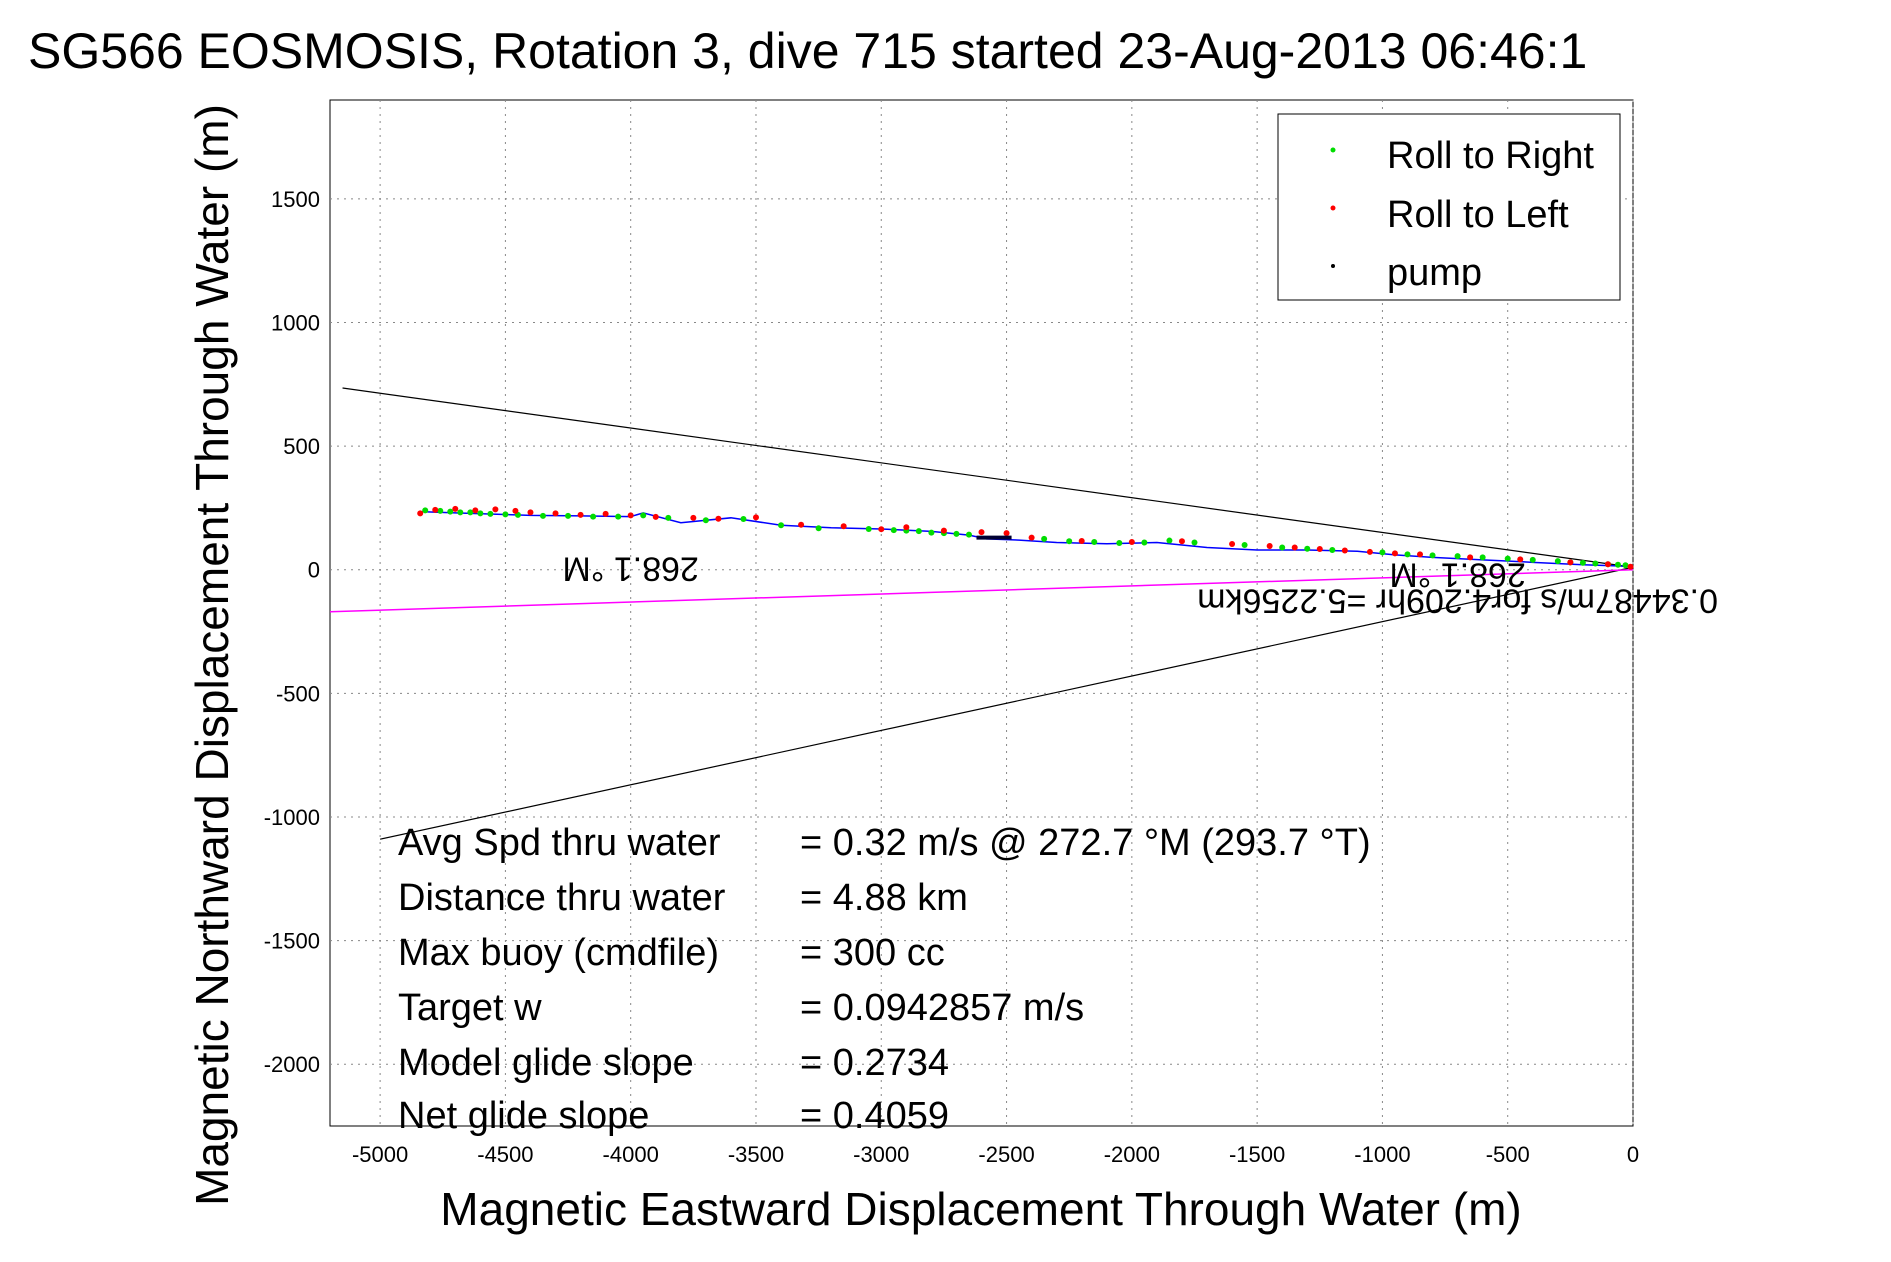 The width and height of the screenshot is (1891, 1262). Describe the element at coordinates (981, 590) in the screenshot. I see `heading-line-series` at that location.